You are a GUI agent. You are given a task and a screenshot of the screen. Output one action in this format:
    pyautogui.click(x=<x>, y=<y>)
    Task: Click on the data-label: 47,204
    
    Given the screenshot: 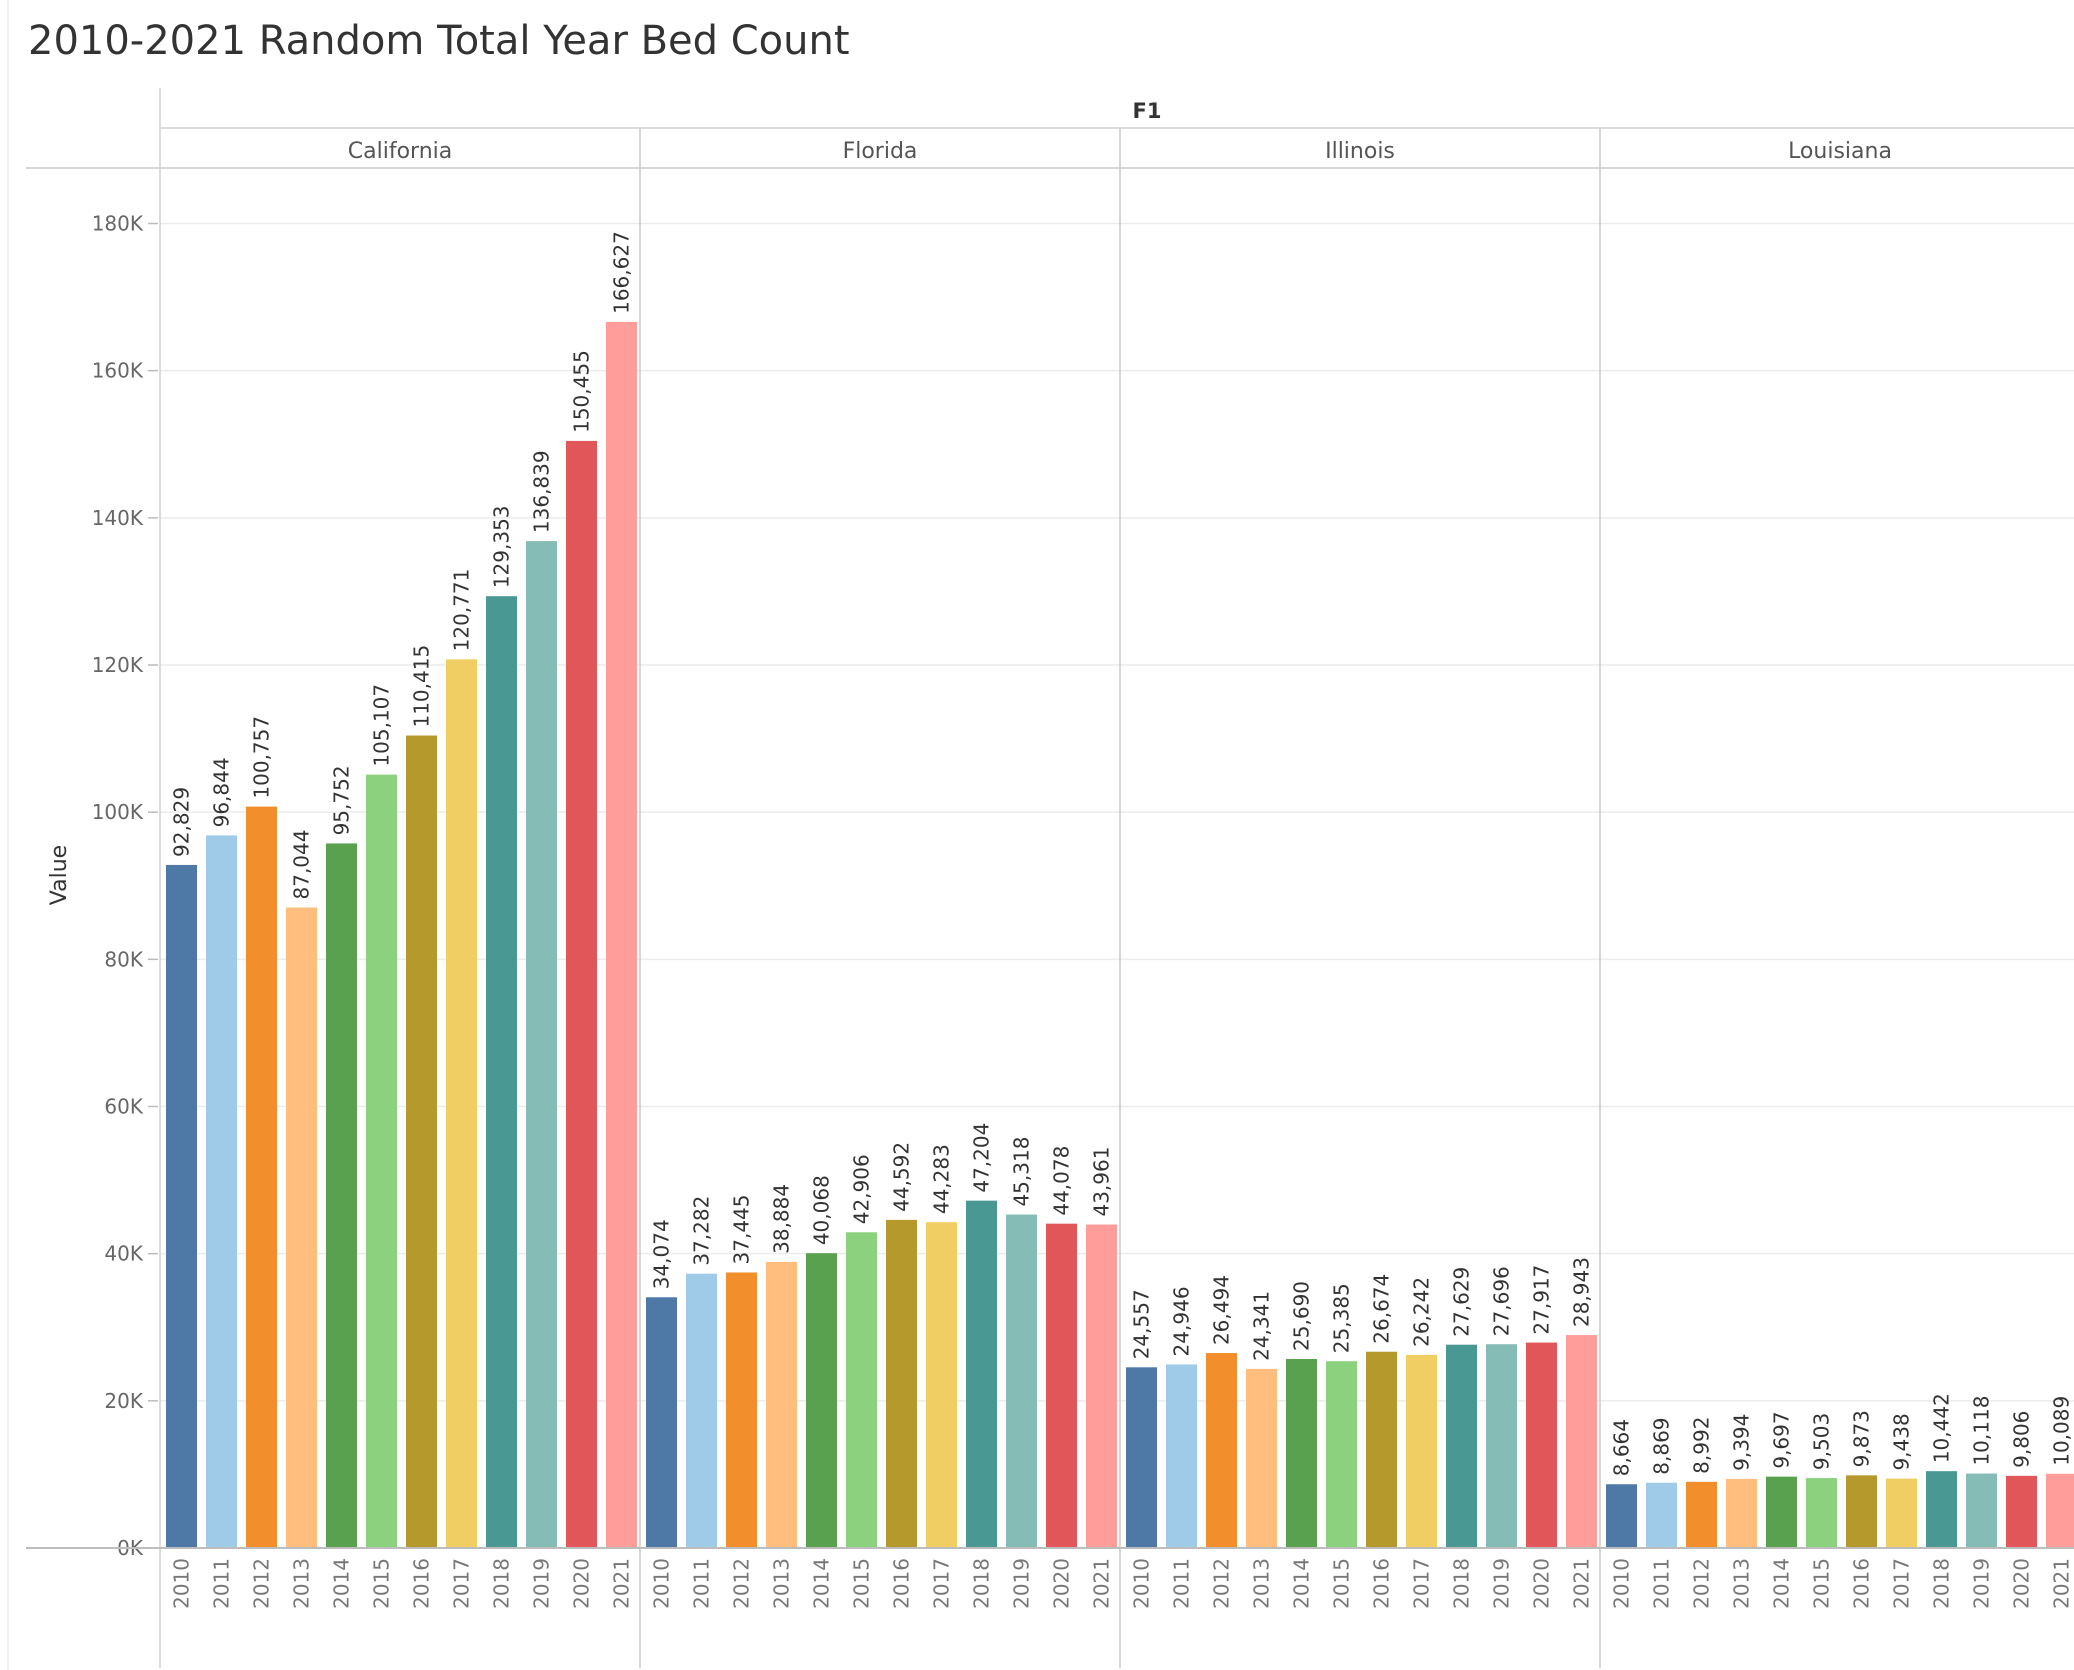 What is the action you would take?
    pyautogui.click(x=982, y=1158)
    